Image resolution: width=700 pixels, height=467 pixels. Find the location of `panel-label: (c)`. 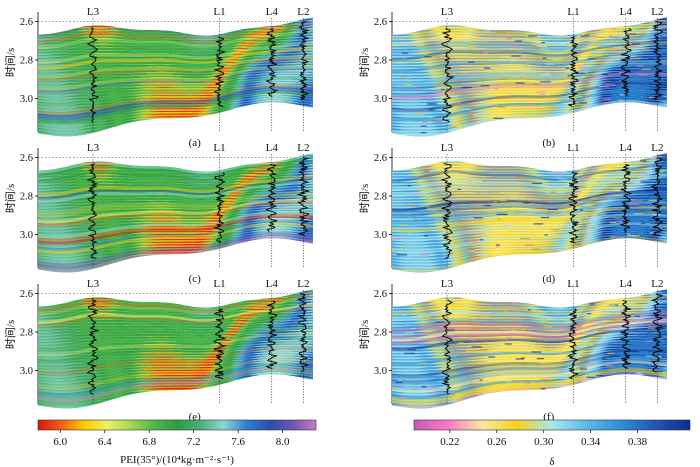

panel-label: (c) is located at coordinates (195, 279).